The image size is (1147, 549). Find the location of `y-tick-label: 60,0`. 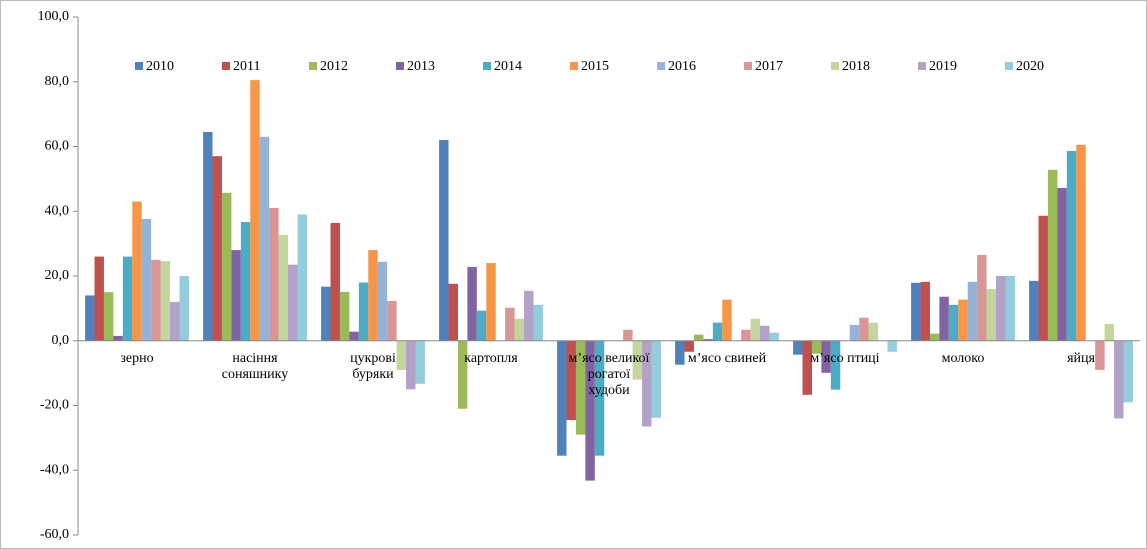

y-tick-label: 60,0 is located at coordinates (57, 146).